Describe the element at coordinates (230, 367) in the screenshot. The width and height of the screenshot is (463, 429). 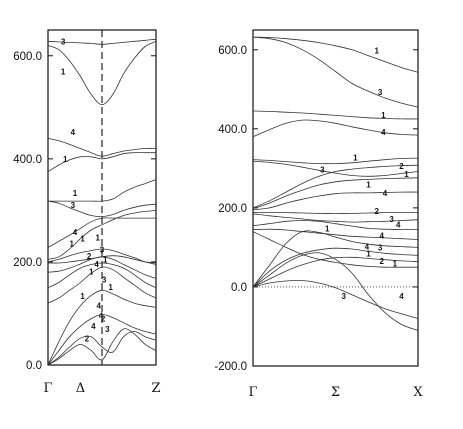
I see `y-tick-label: -200.0` at that location.